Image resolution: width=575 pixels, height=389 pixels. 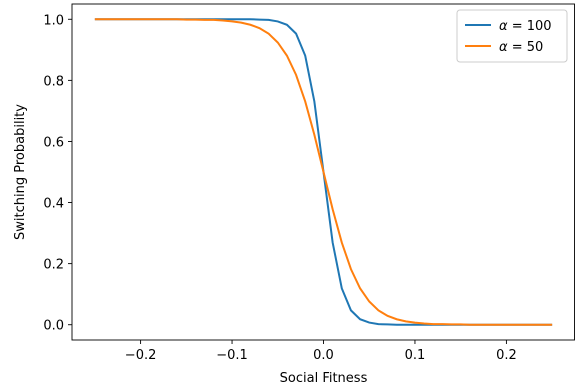 What do you see at coordinates (53, 81) in the screenshot?
I see `y-tick-label: 0.8` at bounding box center [53, 81].